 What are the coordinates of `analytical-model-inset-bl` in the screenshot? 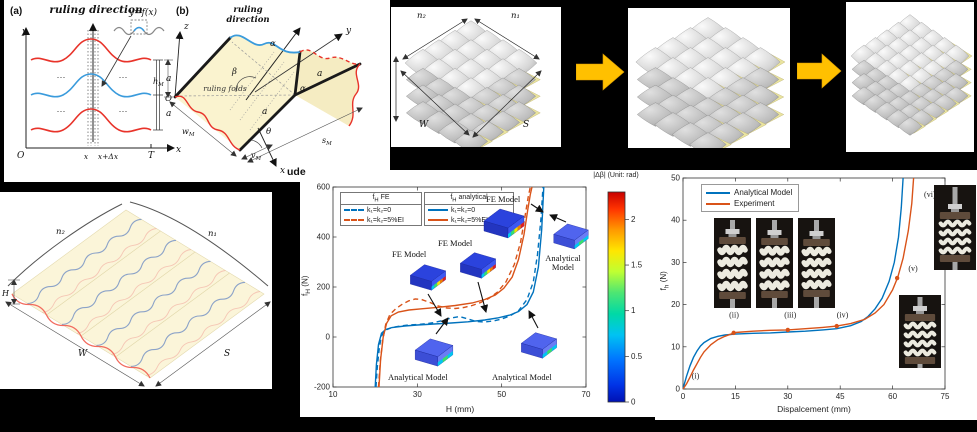 It's located at (434, 352).